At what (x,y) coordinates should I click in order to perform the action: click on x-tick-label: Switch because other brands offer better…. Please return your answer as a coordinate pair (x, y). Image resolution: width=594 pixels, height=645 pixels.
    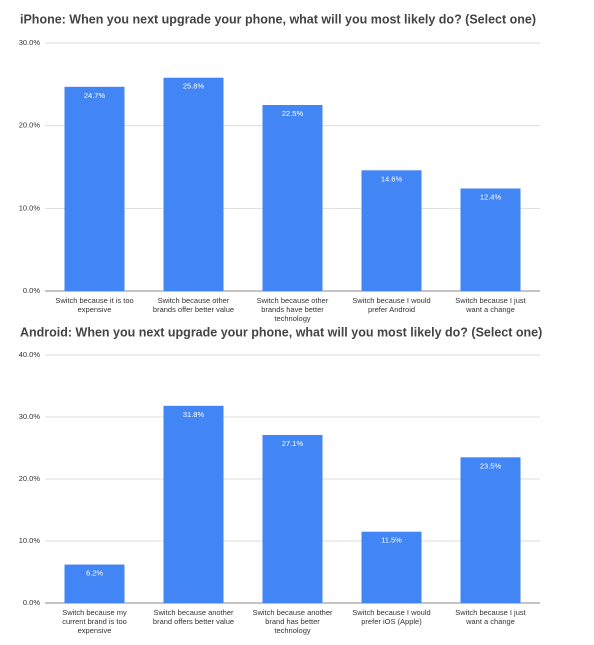
    Looking at the image, I should click on (193, 305).